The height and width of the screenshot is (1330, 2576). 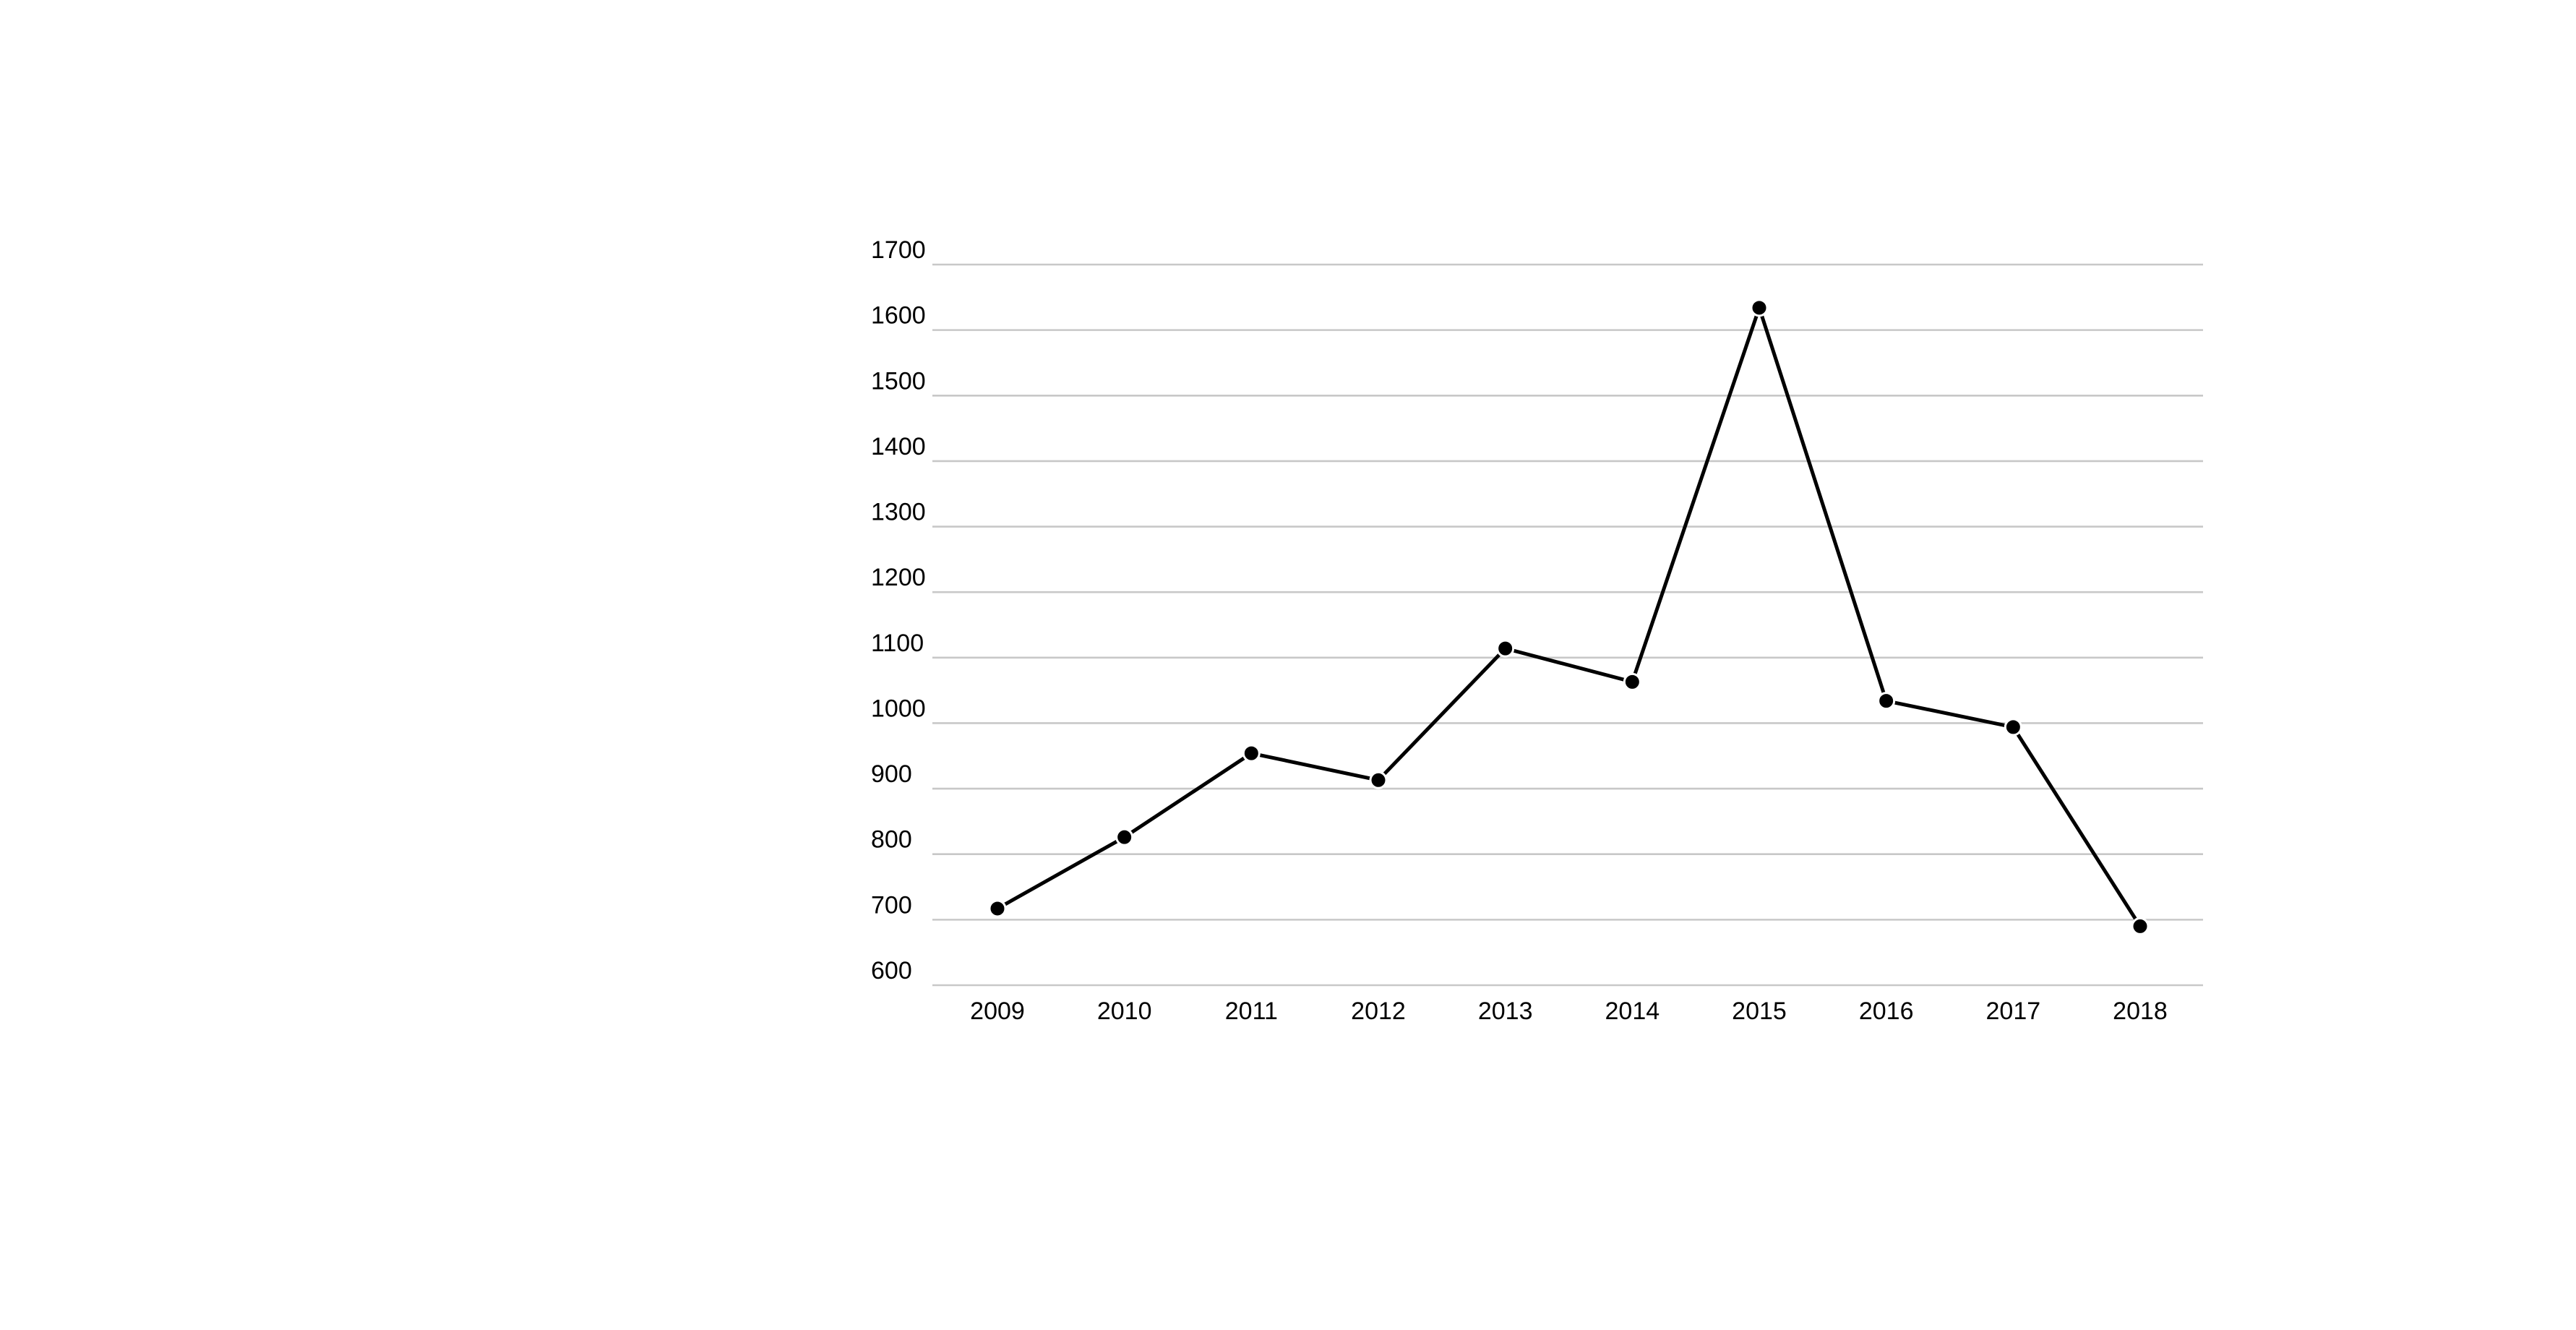 What do you see at coordinates (998, 1011) in the screenshot?
I see `x-tick-label: 2009` at bounding box center [998, 1011].